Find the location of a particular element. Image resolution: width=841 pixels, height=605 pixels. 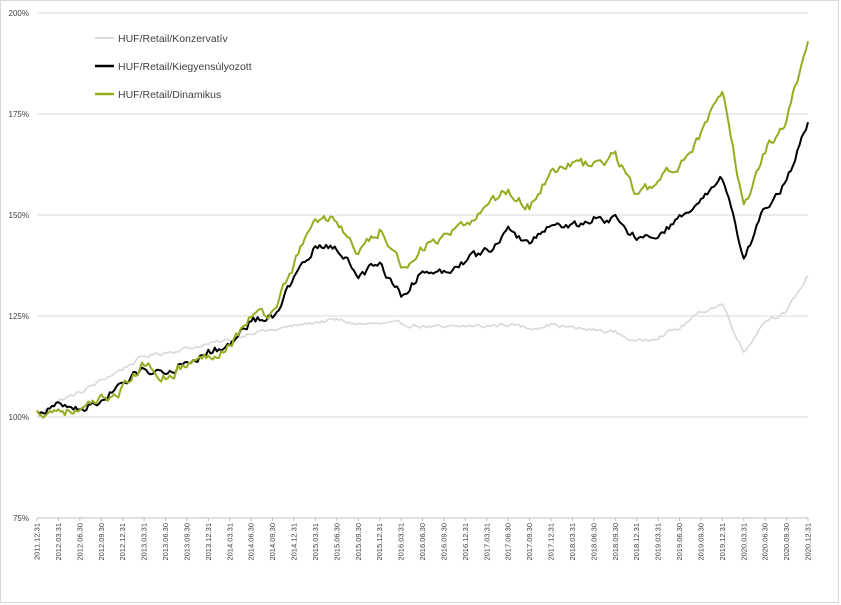

x-tick-label: 2020.06.30 is located at coordinates (765, 542).